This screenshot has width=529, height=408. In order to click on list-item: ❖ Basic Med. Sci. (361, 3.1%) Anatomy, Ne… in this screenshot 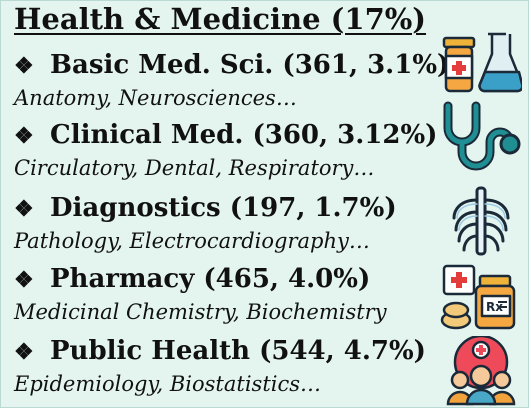, I will do `click(231, 80)`.